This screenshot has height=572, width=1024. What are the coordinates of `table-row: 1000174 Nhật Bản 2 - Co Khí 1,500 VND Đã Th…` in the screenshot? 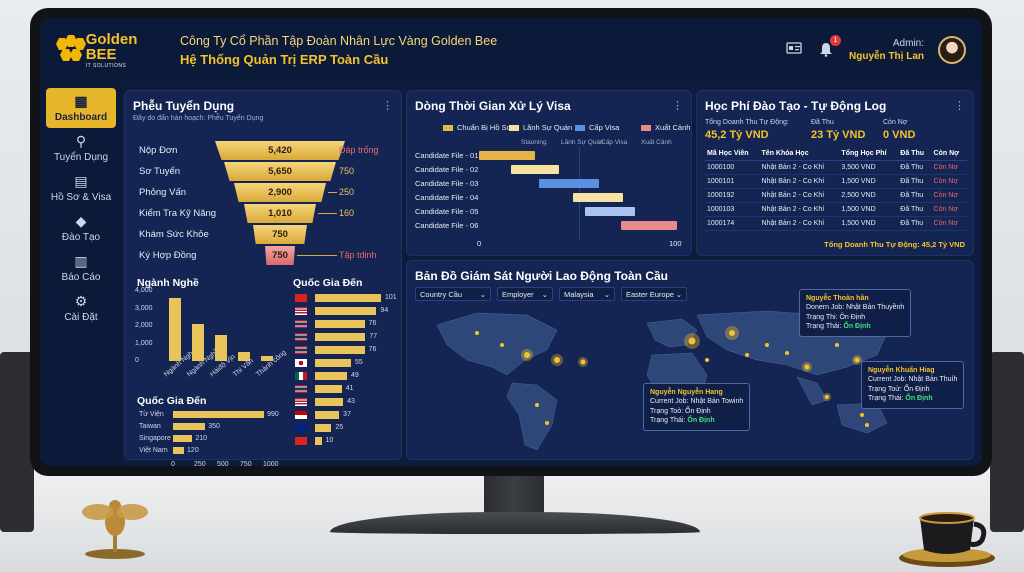 It's located at (836, 223).